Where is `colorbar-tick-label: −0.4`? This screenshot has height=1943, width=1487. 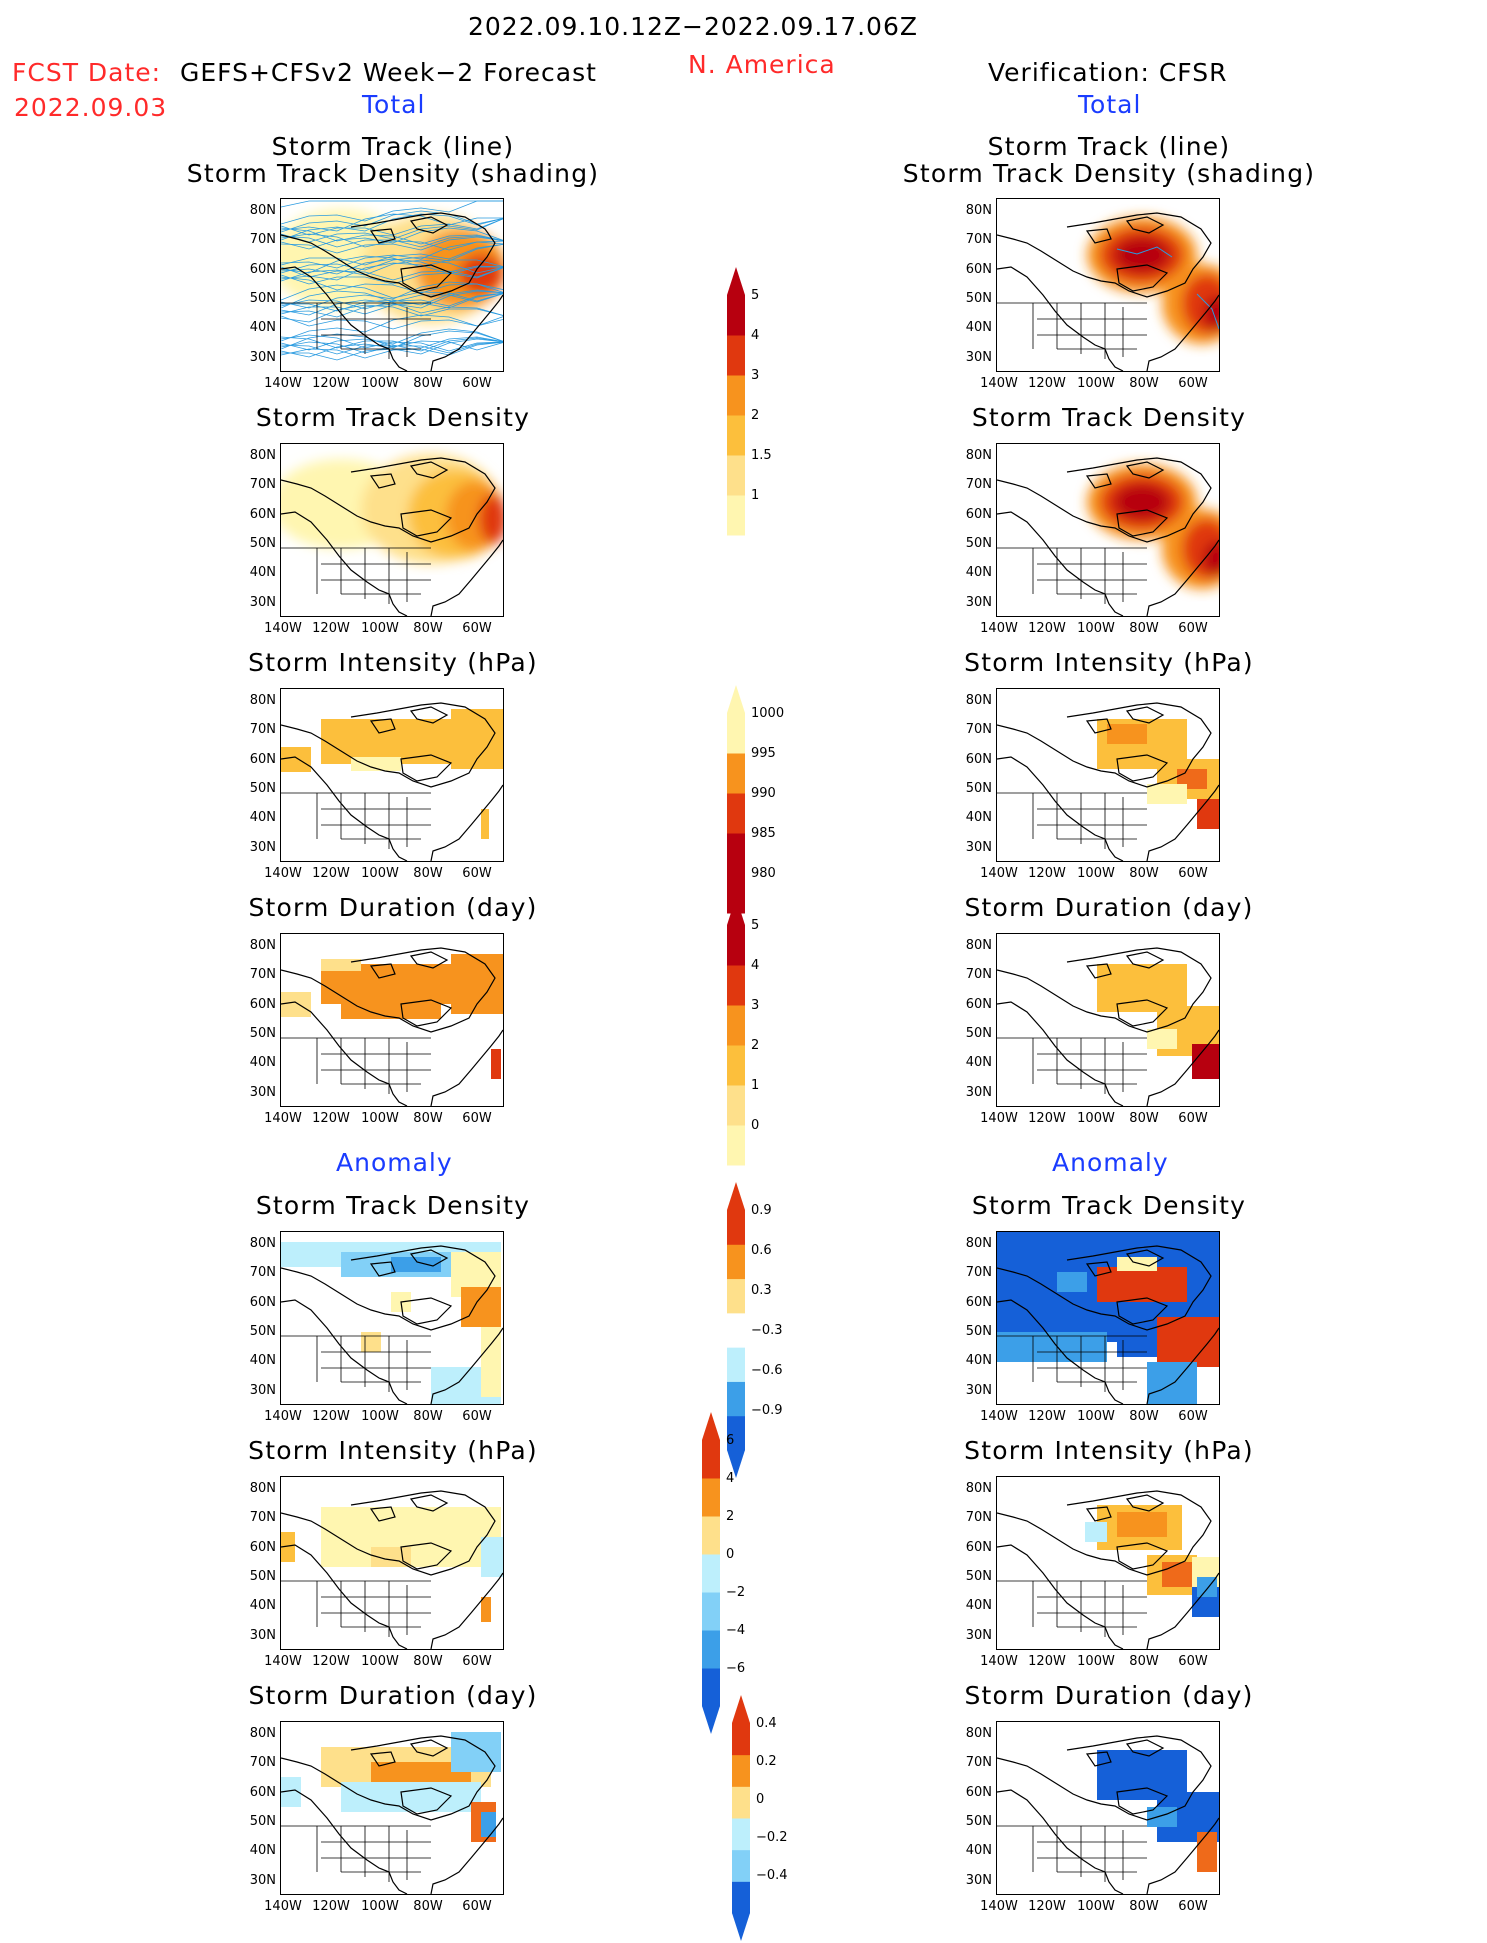 colorbar-tick-label: −0.4 is located at coordinates (772, 1875).